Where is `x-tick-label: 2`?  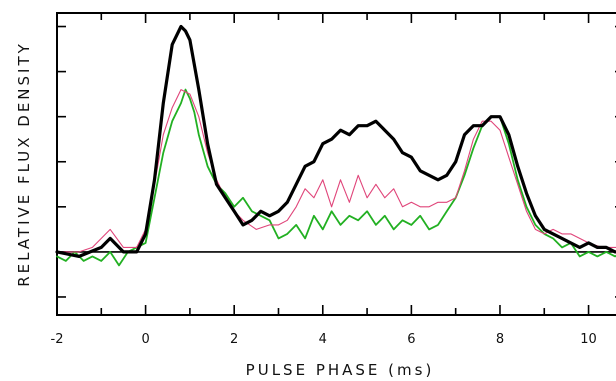 x-tick-label: 2 is located at coordinates (234, 339).